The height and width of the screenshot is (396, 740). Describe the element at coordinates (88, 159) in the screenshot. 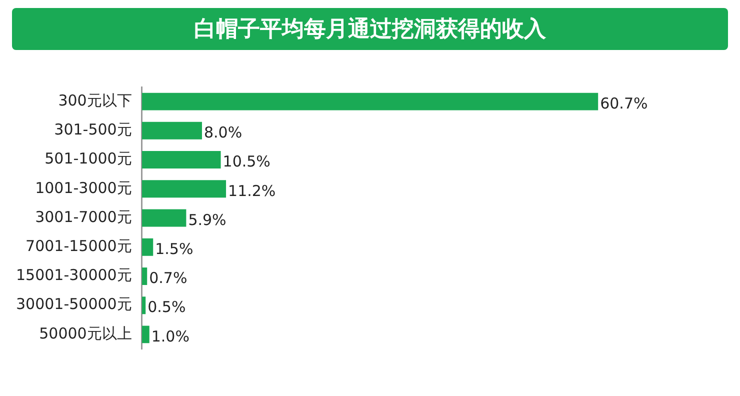

I see `y-tick-label: 501-1000元` at that location.